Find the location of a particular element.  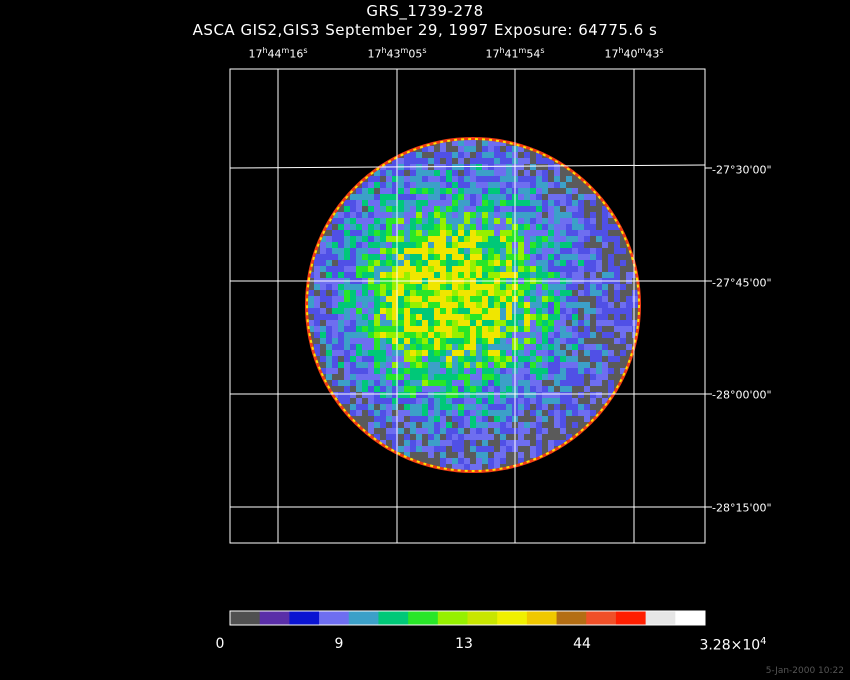

colorbar-frame is located at coordinates (467, 618).